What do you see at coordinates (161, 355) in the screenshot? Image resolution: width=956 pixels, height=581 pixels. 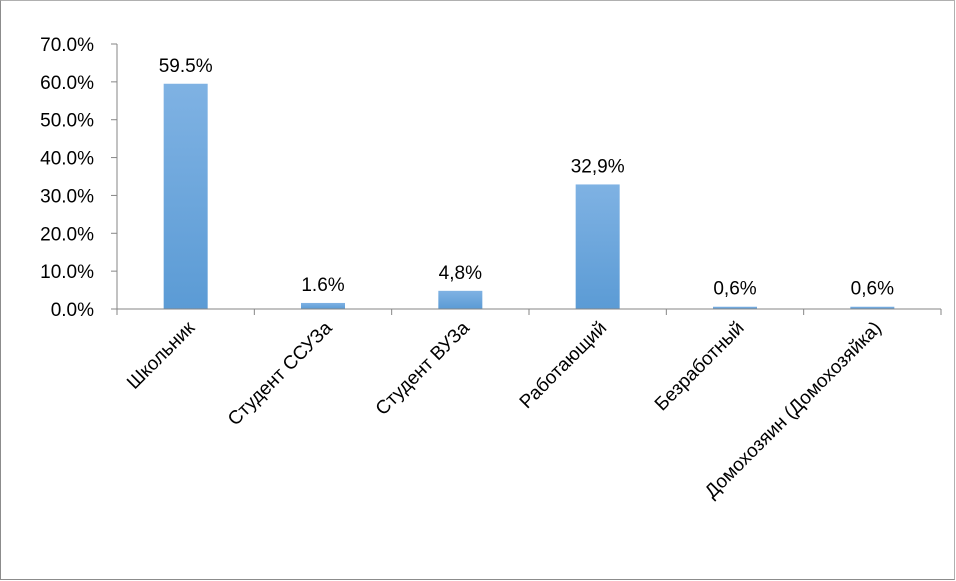 I see `category-label: Школьник` at bounding box center [161, 355].